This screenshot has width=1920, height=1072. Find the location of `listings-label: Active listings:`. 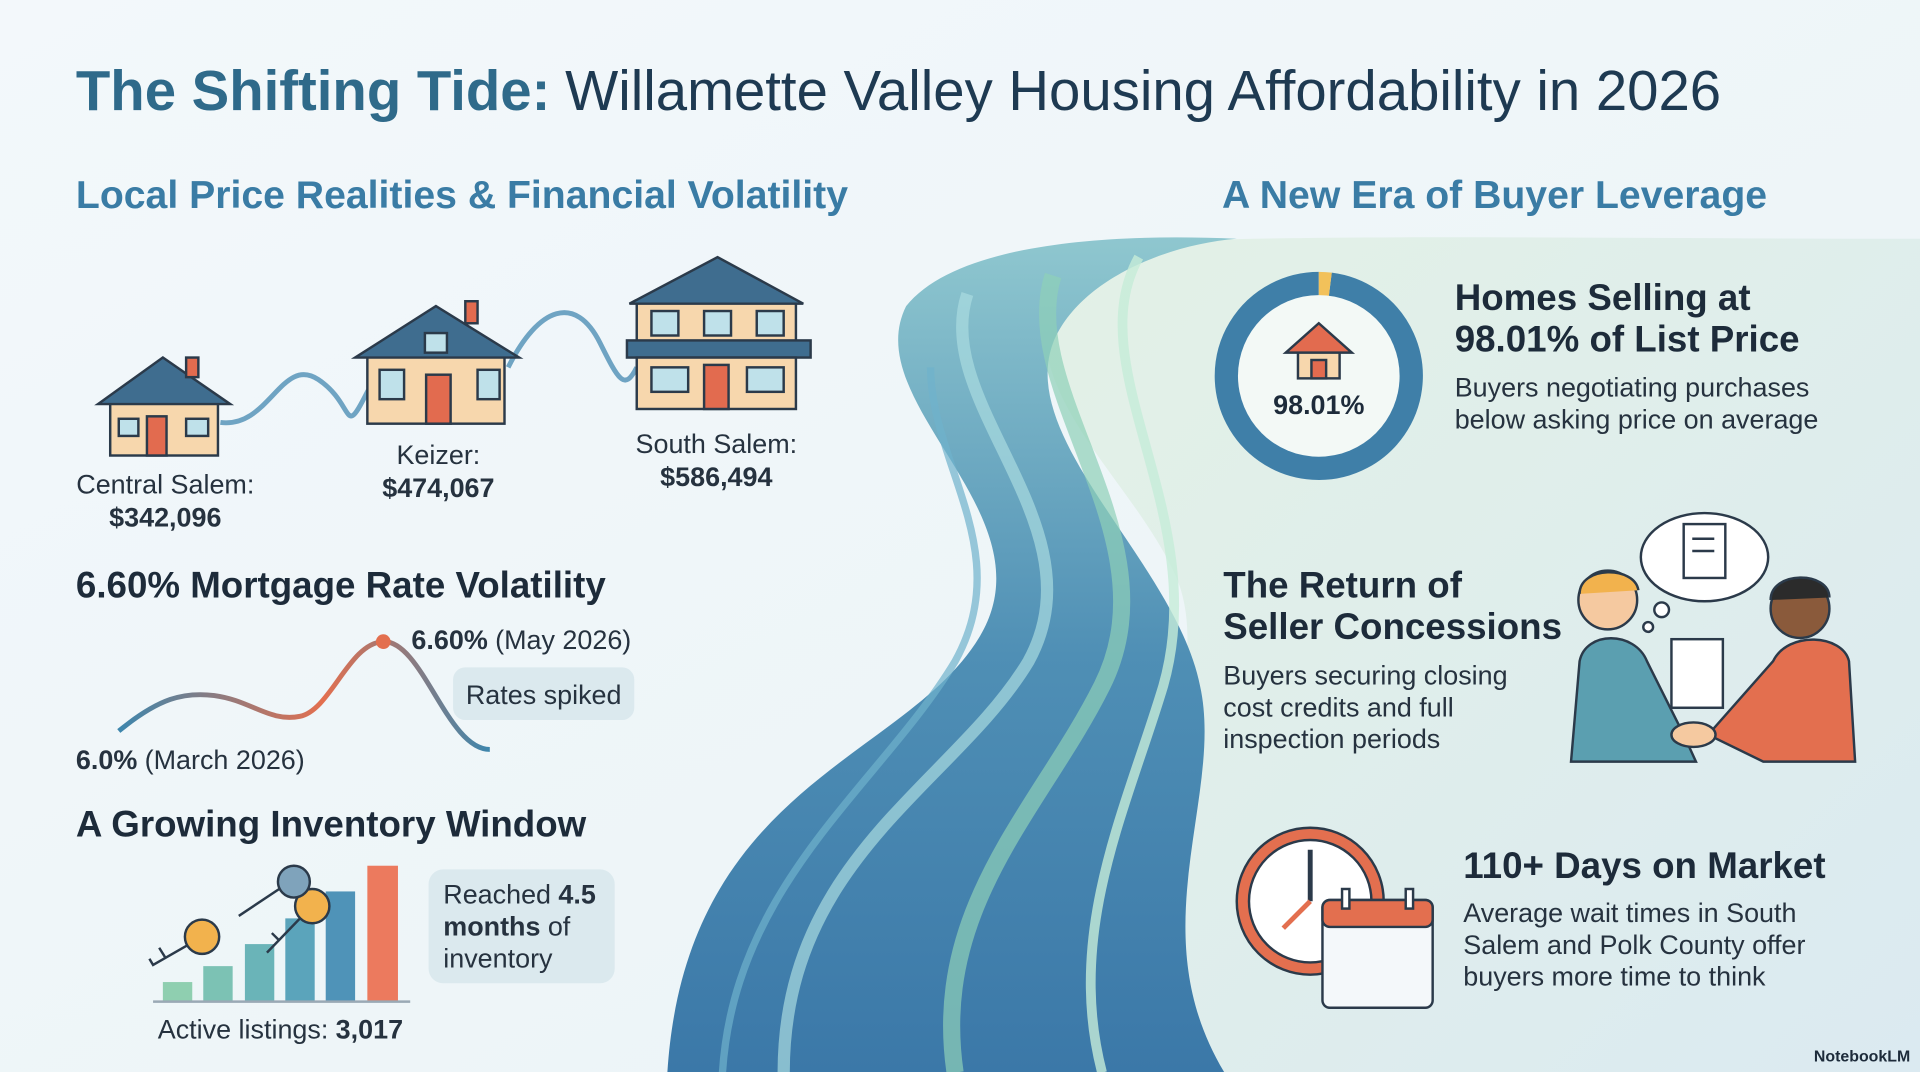

listings-label: Active listings: is located at coordinates (243, 1029).